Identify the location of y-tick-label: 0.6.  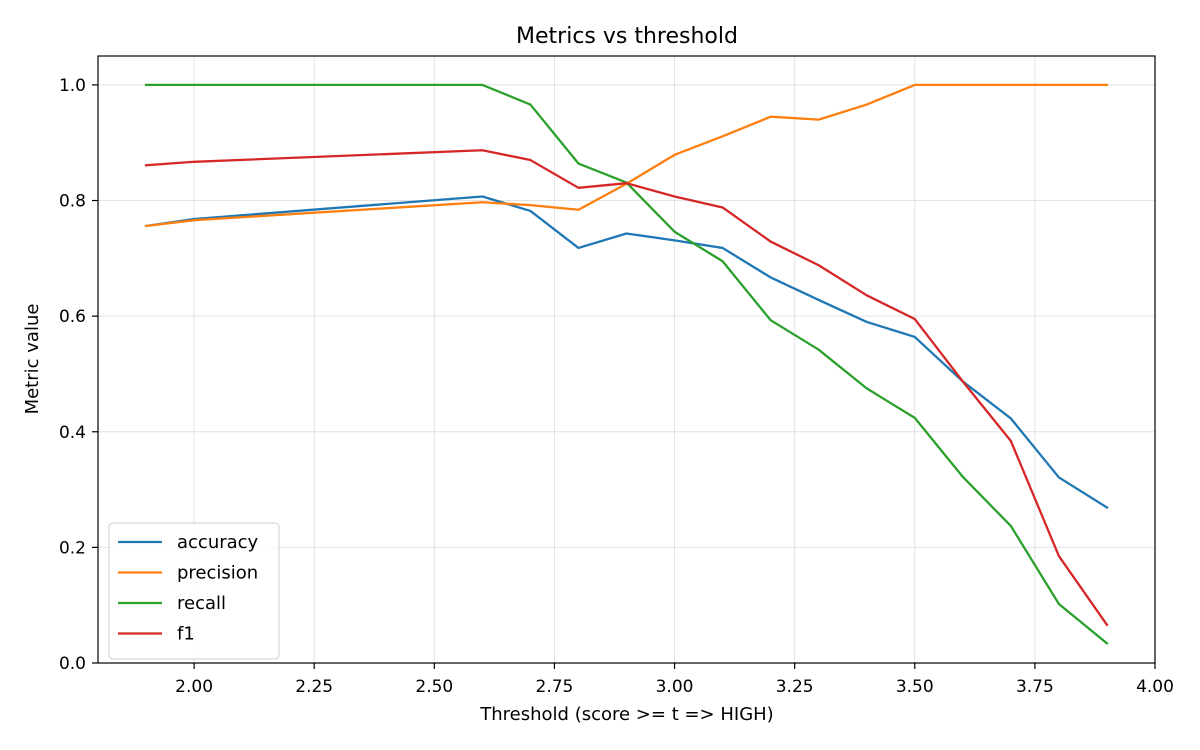
(72, 317).